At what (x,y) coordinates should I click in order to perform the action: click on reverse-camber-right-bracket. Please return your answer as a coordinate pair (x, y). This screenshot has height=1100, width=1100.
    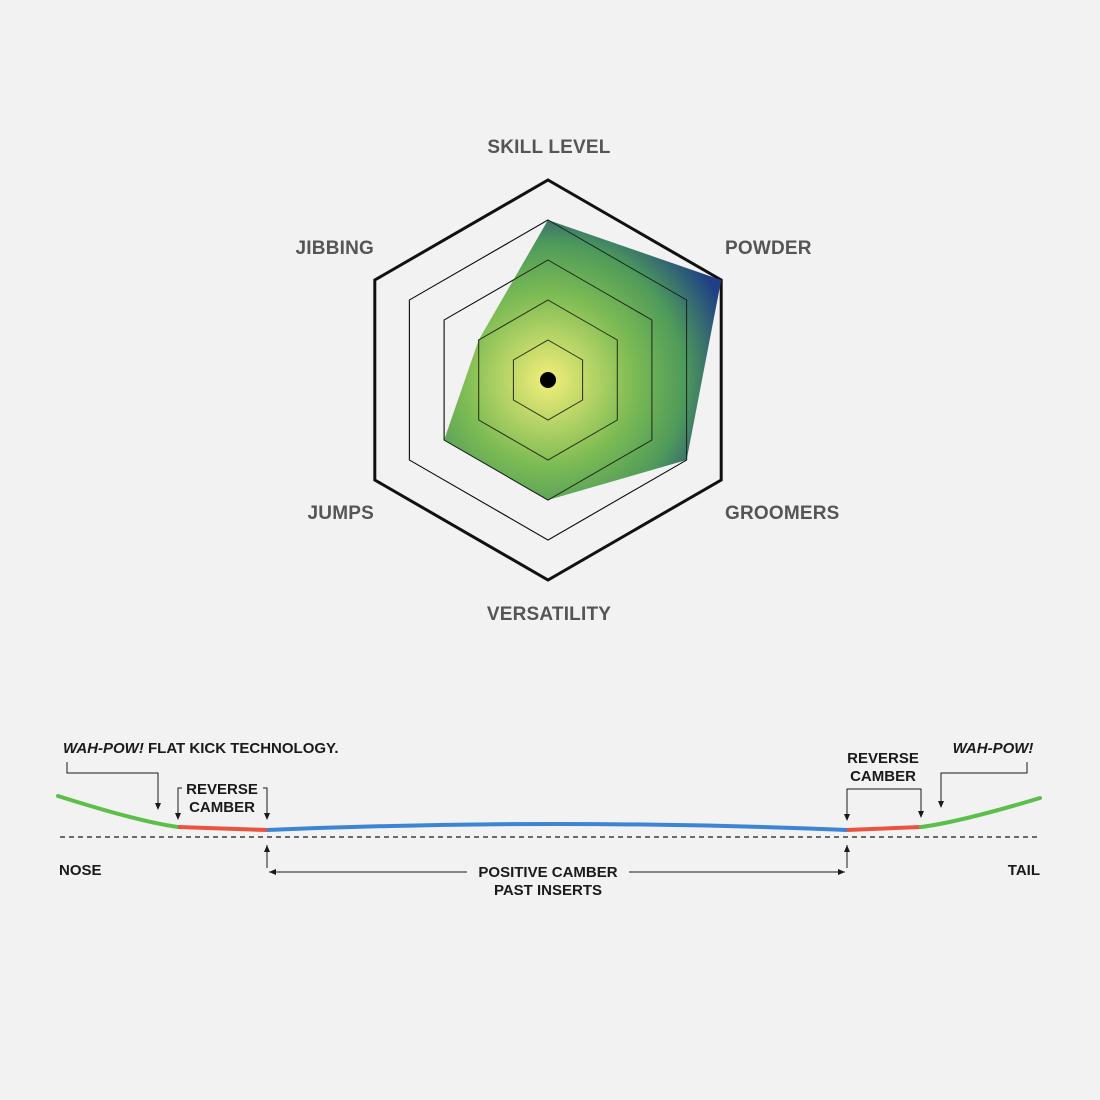
    Looking at the image, I should click on (884, 803).